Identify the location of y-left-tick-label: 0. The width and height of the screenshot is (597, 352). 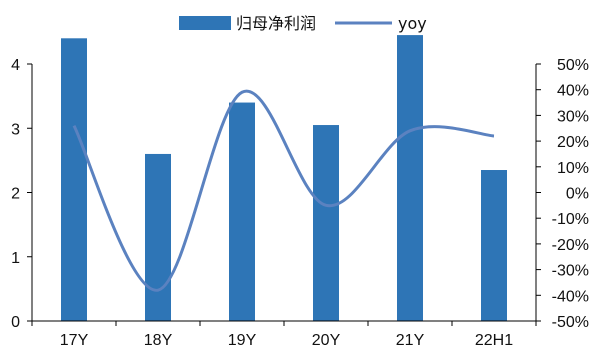
(15, 322).